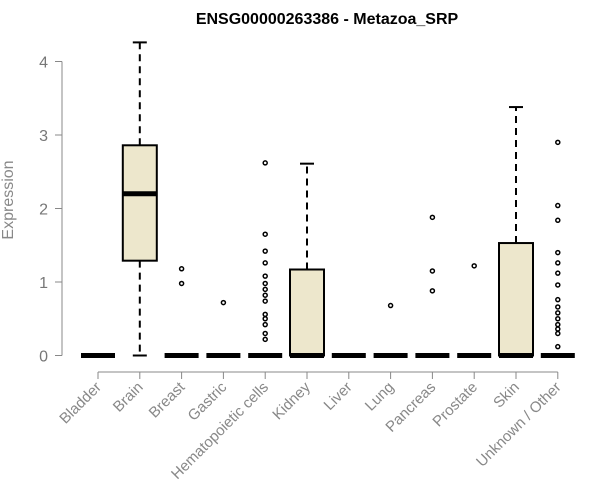 The width and height of the screenshot is (600, 500). What do you see at coordinates (8, 199) in the screenshot?
I see `y-axis-label: Expression` at bounding box center [8, 199].